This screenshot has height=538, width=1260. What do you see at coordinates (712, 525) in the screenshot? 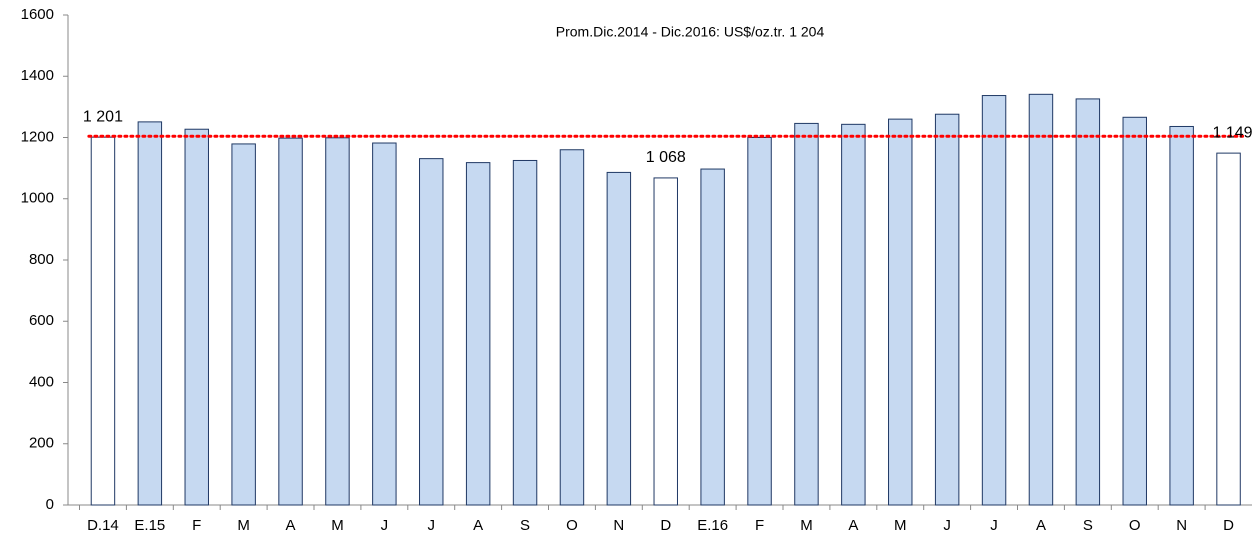
I see `x-tick-label: E.16` at bounding box center [712, 525].